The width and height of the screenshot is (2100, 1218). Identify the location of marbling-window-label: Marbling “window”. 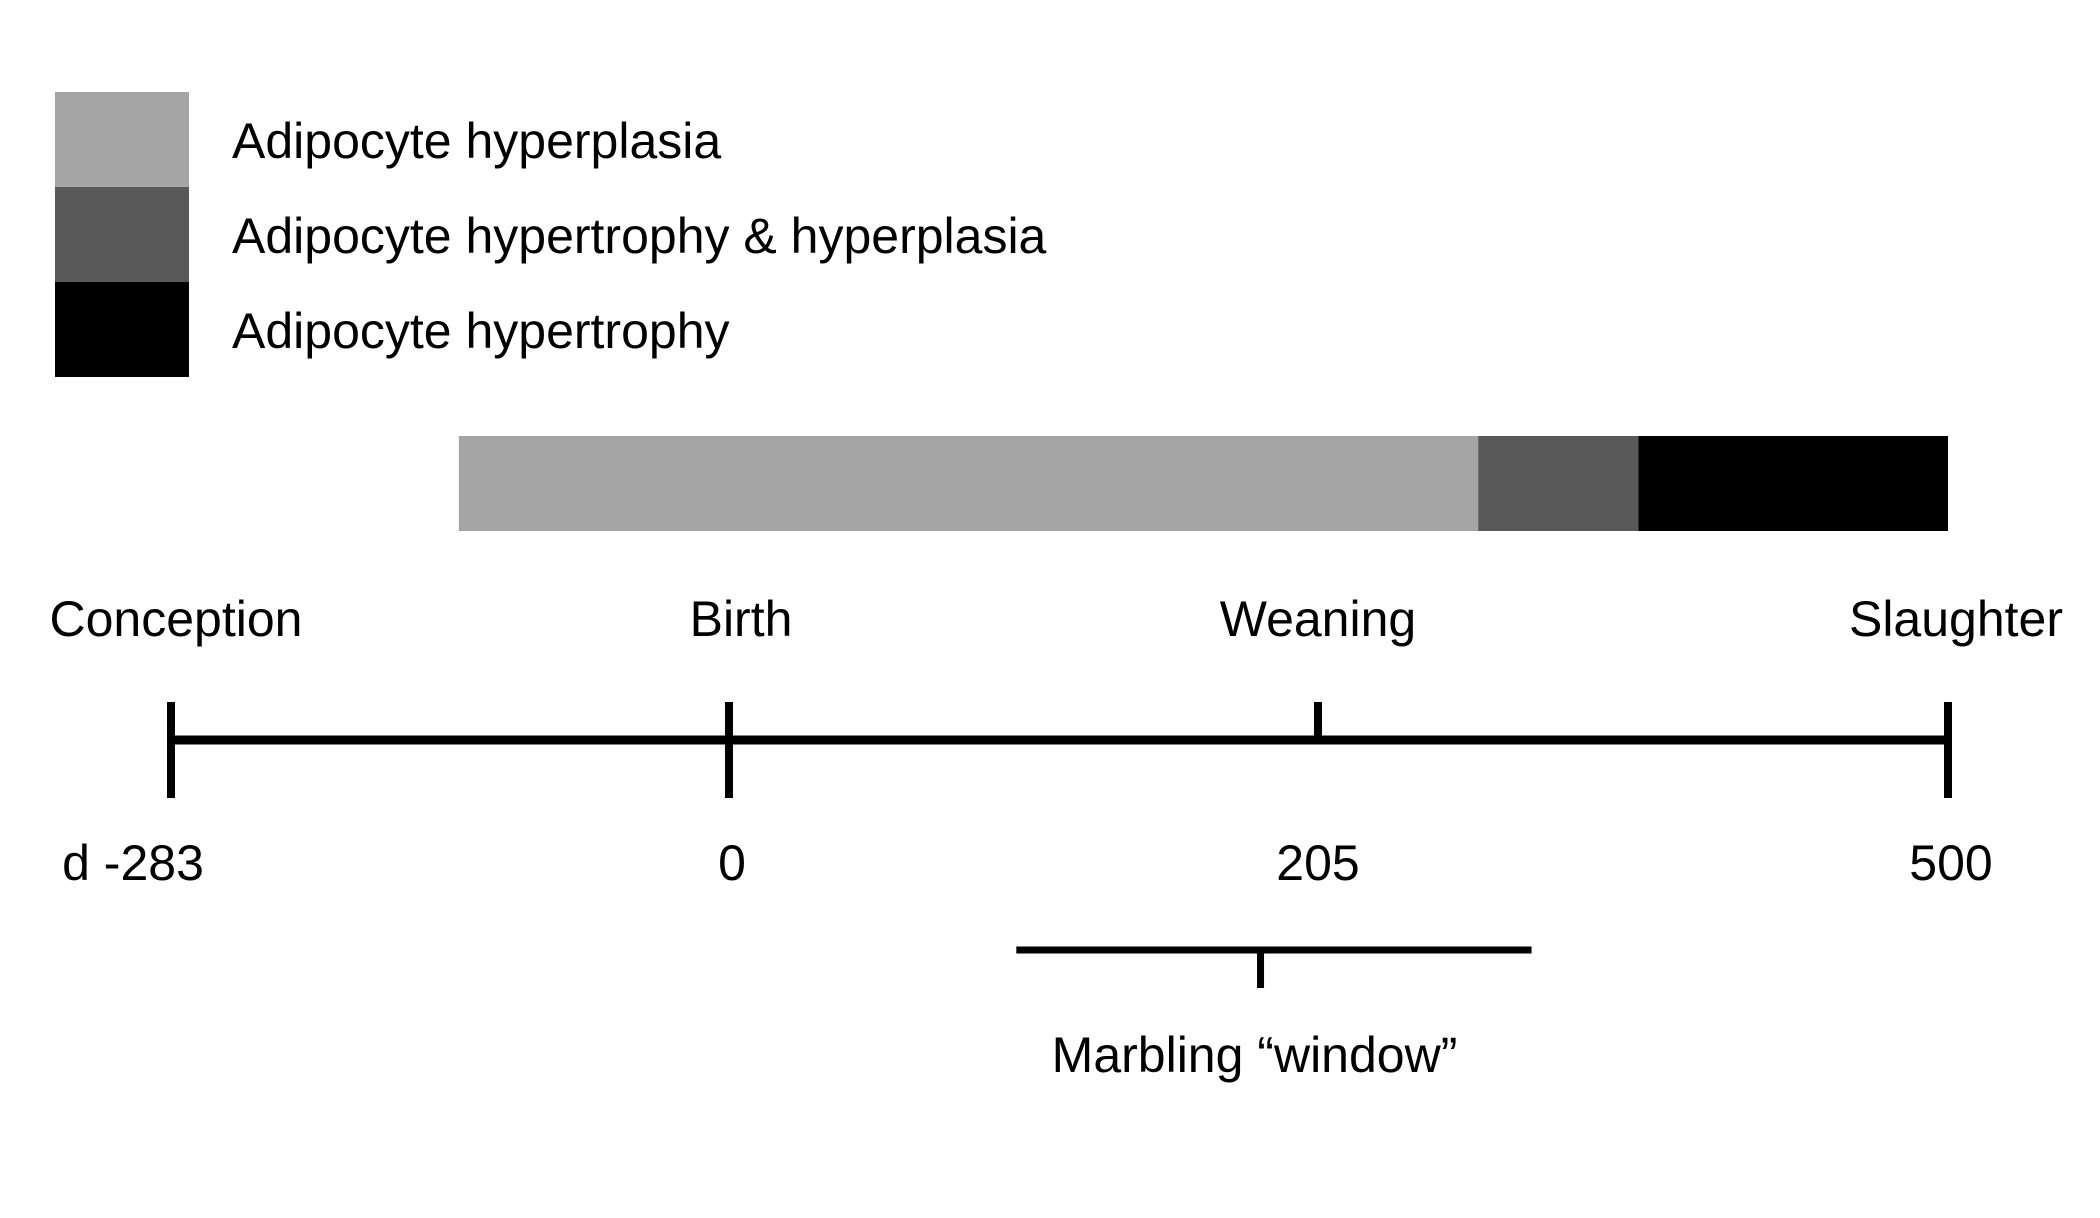
(1255, 1055).